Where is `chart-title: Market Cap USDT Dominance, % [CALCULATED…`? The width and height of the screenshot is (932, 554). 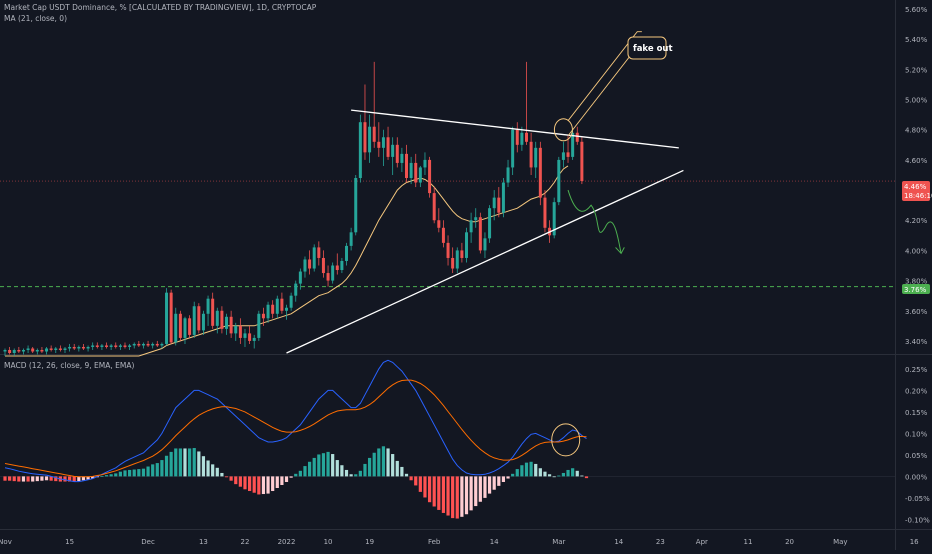
chart-title: Market Cap USDT Dominance, % [CALCULATED… is located at coordinates (160, 7).